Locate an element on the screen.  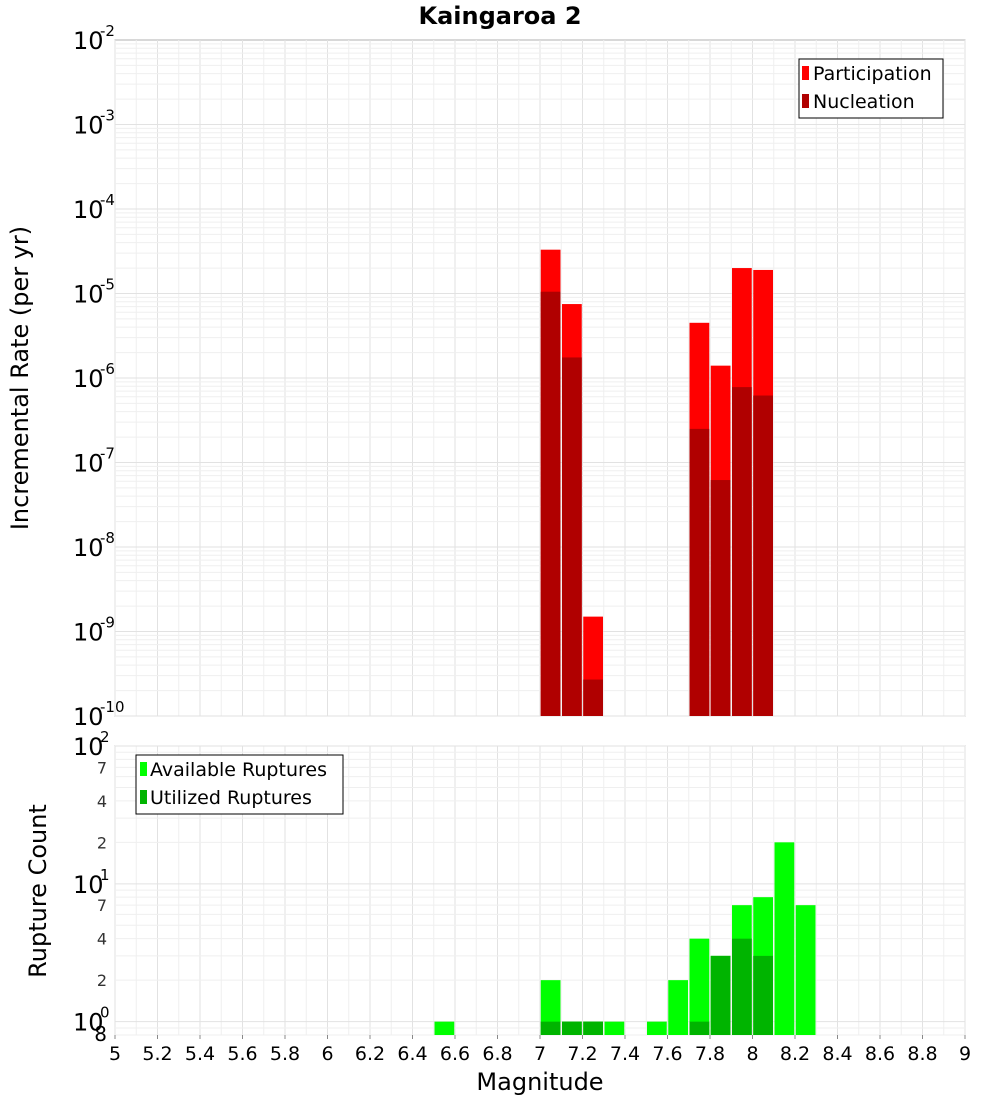
legend-swatch-available is located at coordinates (143, 769).